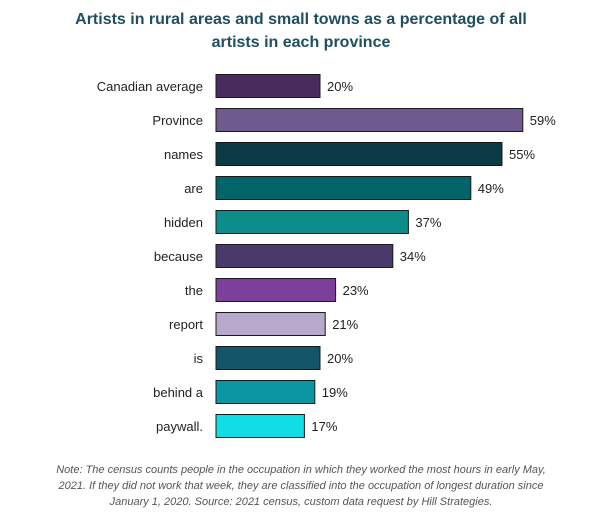  Describe the element at coordinates (301, 42) in the screenshot. I see `chart-title-line-2: artists in each province` at that location.